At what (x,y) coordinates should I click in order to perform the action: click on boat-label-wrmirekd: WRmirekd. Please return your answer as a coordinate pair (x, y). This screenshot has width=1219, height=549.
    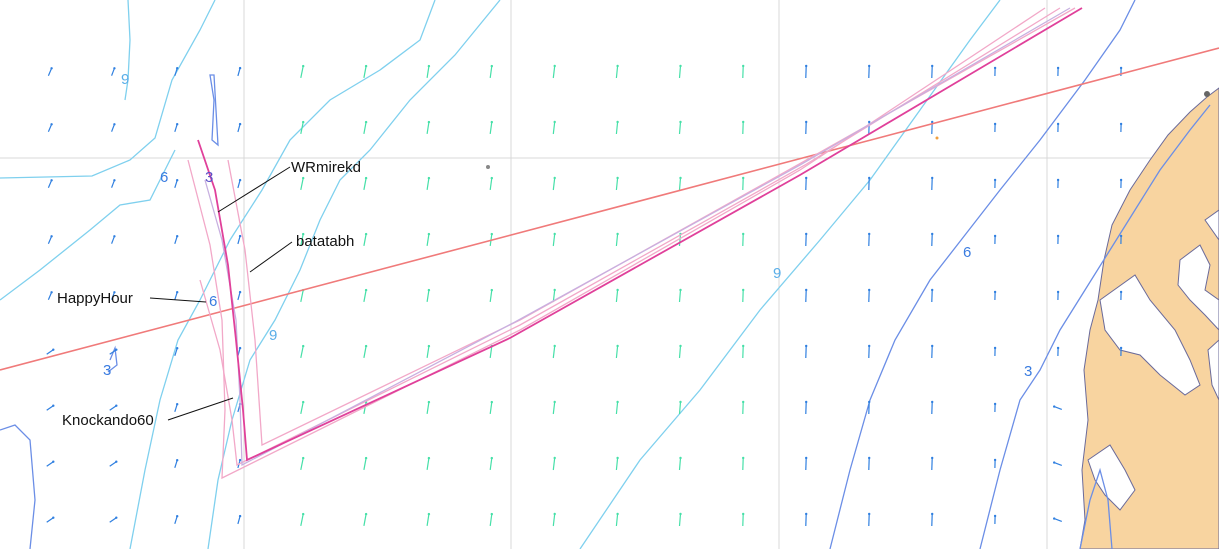
    Looking at the image, I should click on (326, 167).